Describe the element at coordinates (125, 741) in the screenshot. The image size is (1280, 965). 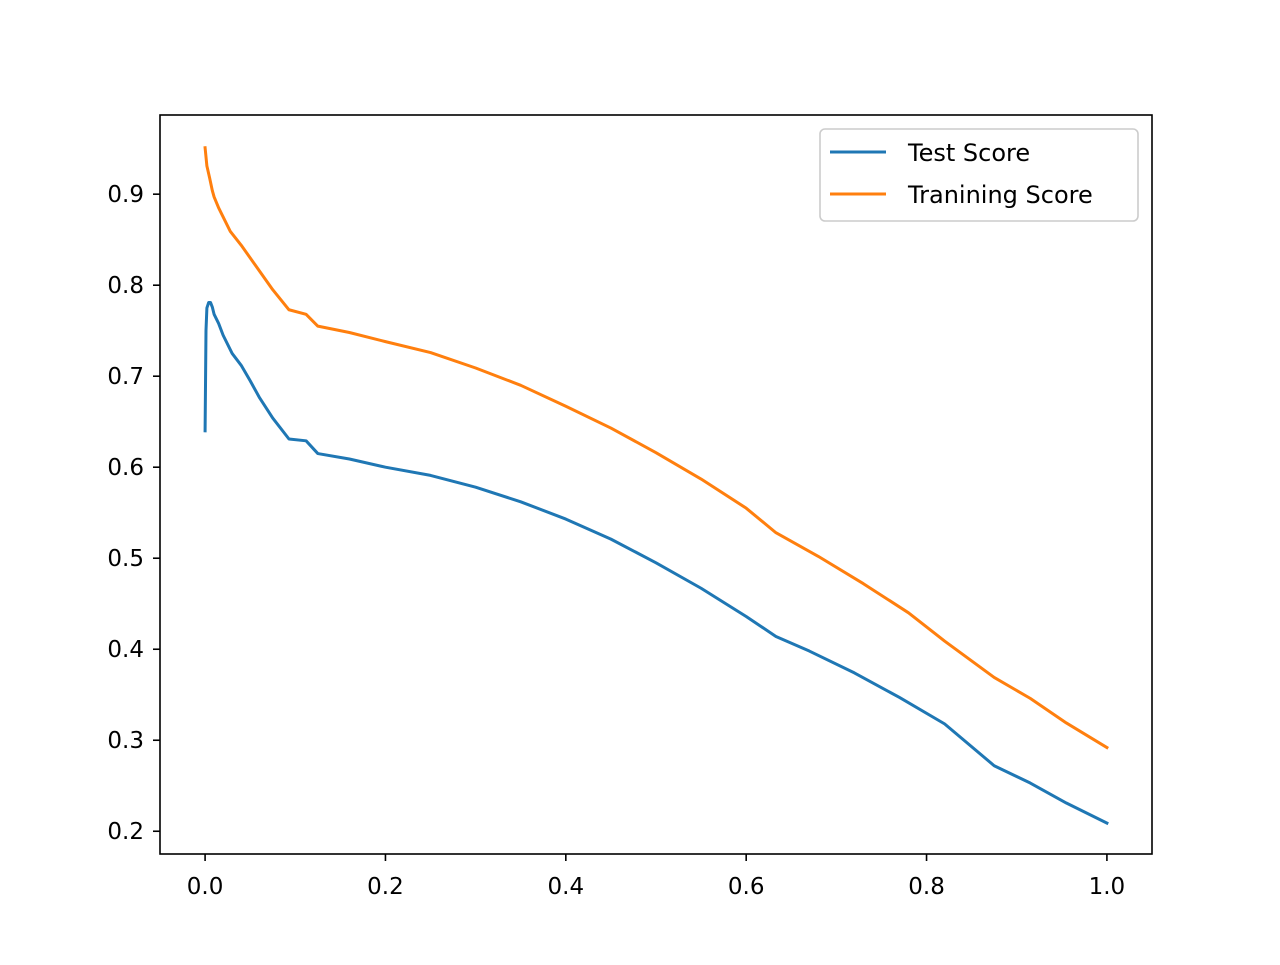
I see `y-tick-label: 0.3` at that location.